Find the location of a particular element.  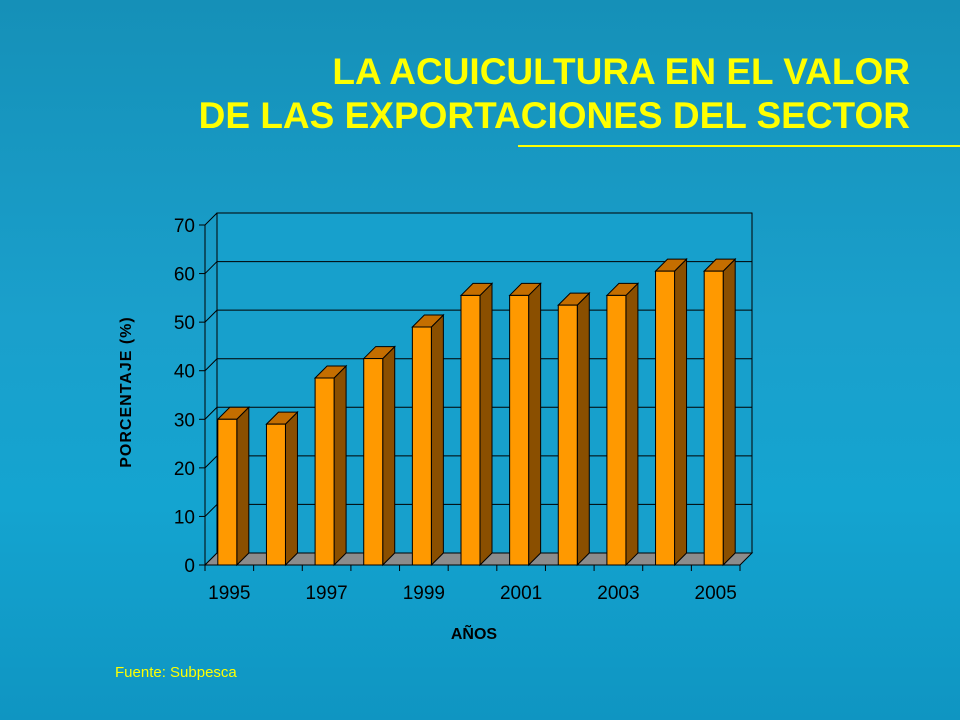

x-tick-label: 2001 is located at coordinates (521, 593).